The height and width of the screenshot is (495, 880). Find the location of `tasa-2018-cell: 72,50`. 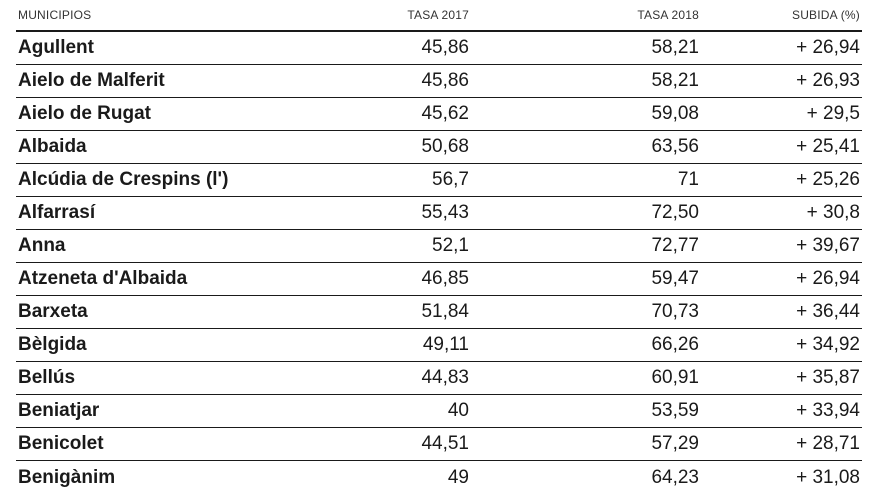

tasa-2018-cell: 72,50 is located at coordinates (675, 212).